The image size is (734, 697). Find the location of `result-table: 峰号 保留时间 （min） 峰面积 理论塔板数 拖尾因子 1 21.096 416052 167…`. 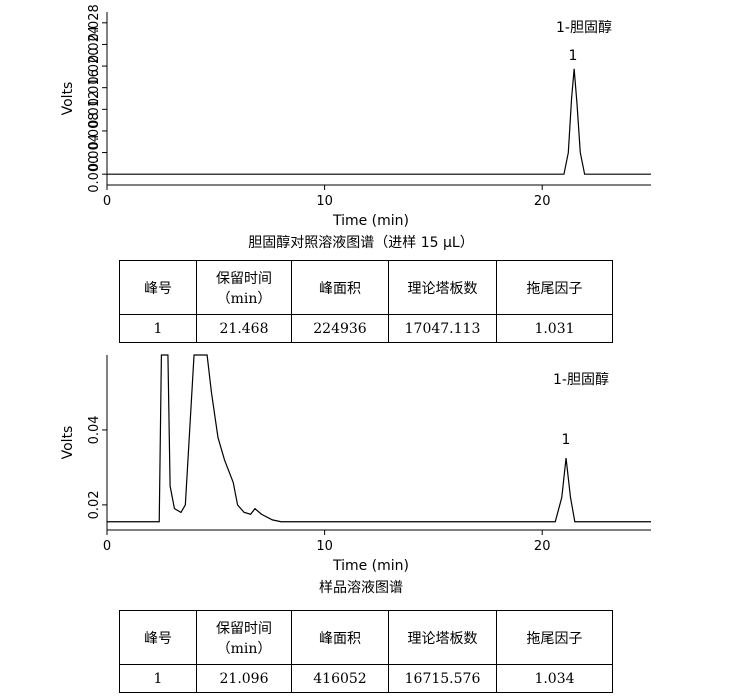

result-table: 峰号 保留时间 （min） 峰面积 理论塔板数 拖尾因子 1 21.096 416052 167… is located at coordinates (366, 651).